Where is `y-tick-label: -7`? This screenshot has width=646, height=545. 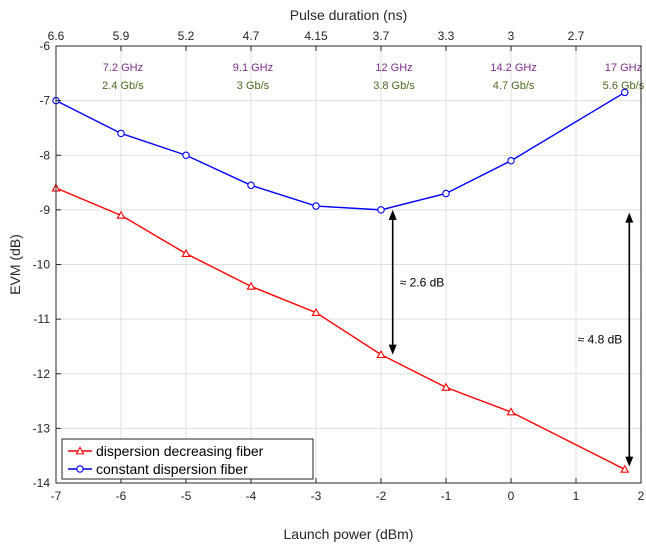 y-tick-label: -7 is located at coordinates (44, 101).